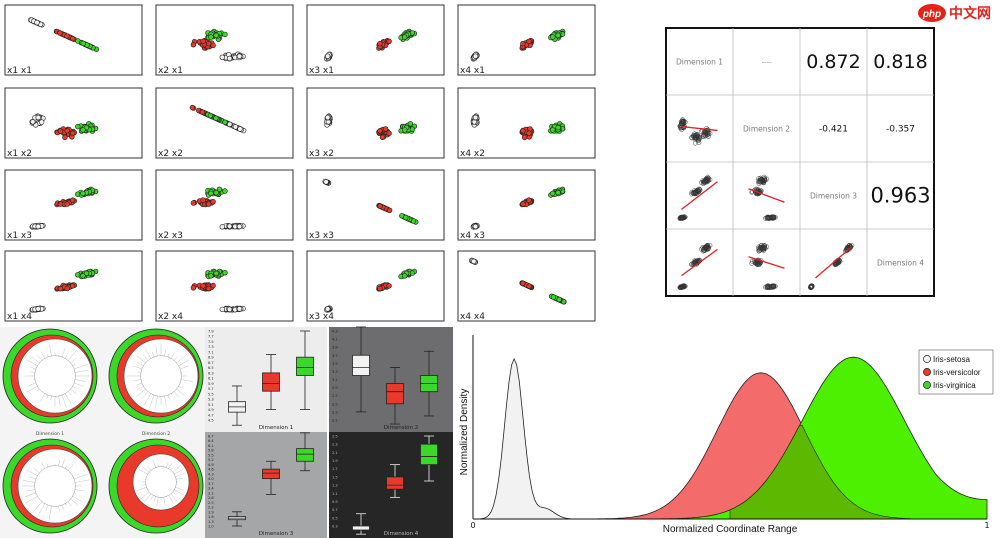 The image size is (1000, 538). I want to click on corr-dimension-label: Dimension 1, so click(699, 62).